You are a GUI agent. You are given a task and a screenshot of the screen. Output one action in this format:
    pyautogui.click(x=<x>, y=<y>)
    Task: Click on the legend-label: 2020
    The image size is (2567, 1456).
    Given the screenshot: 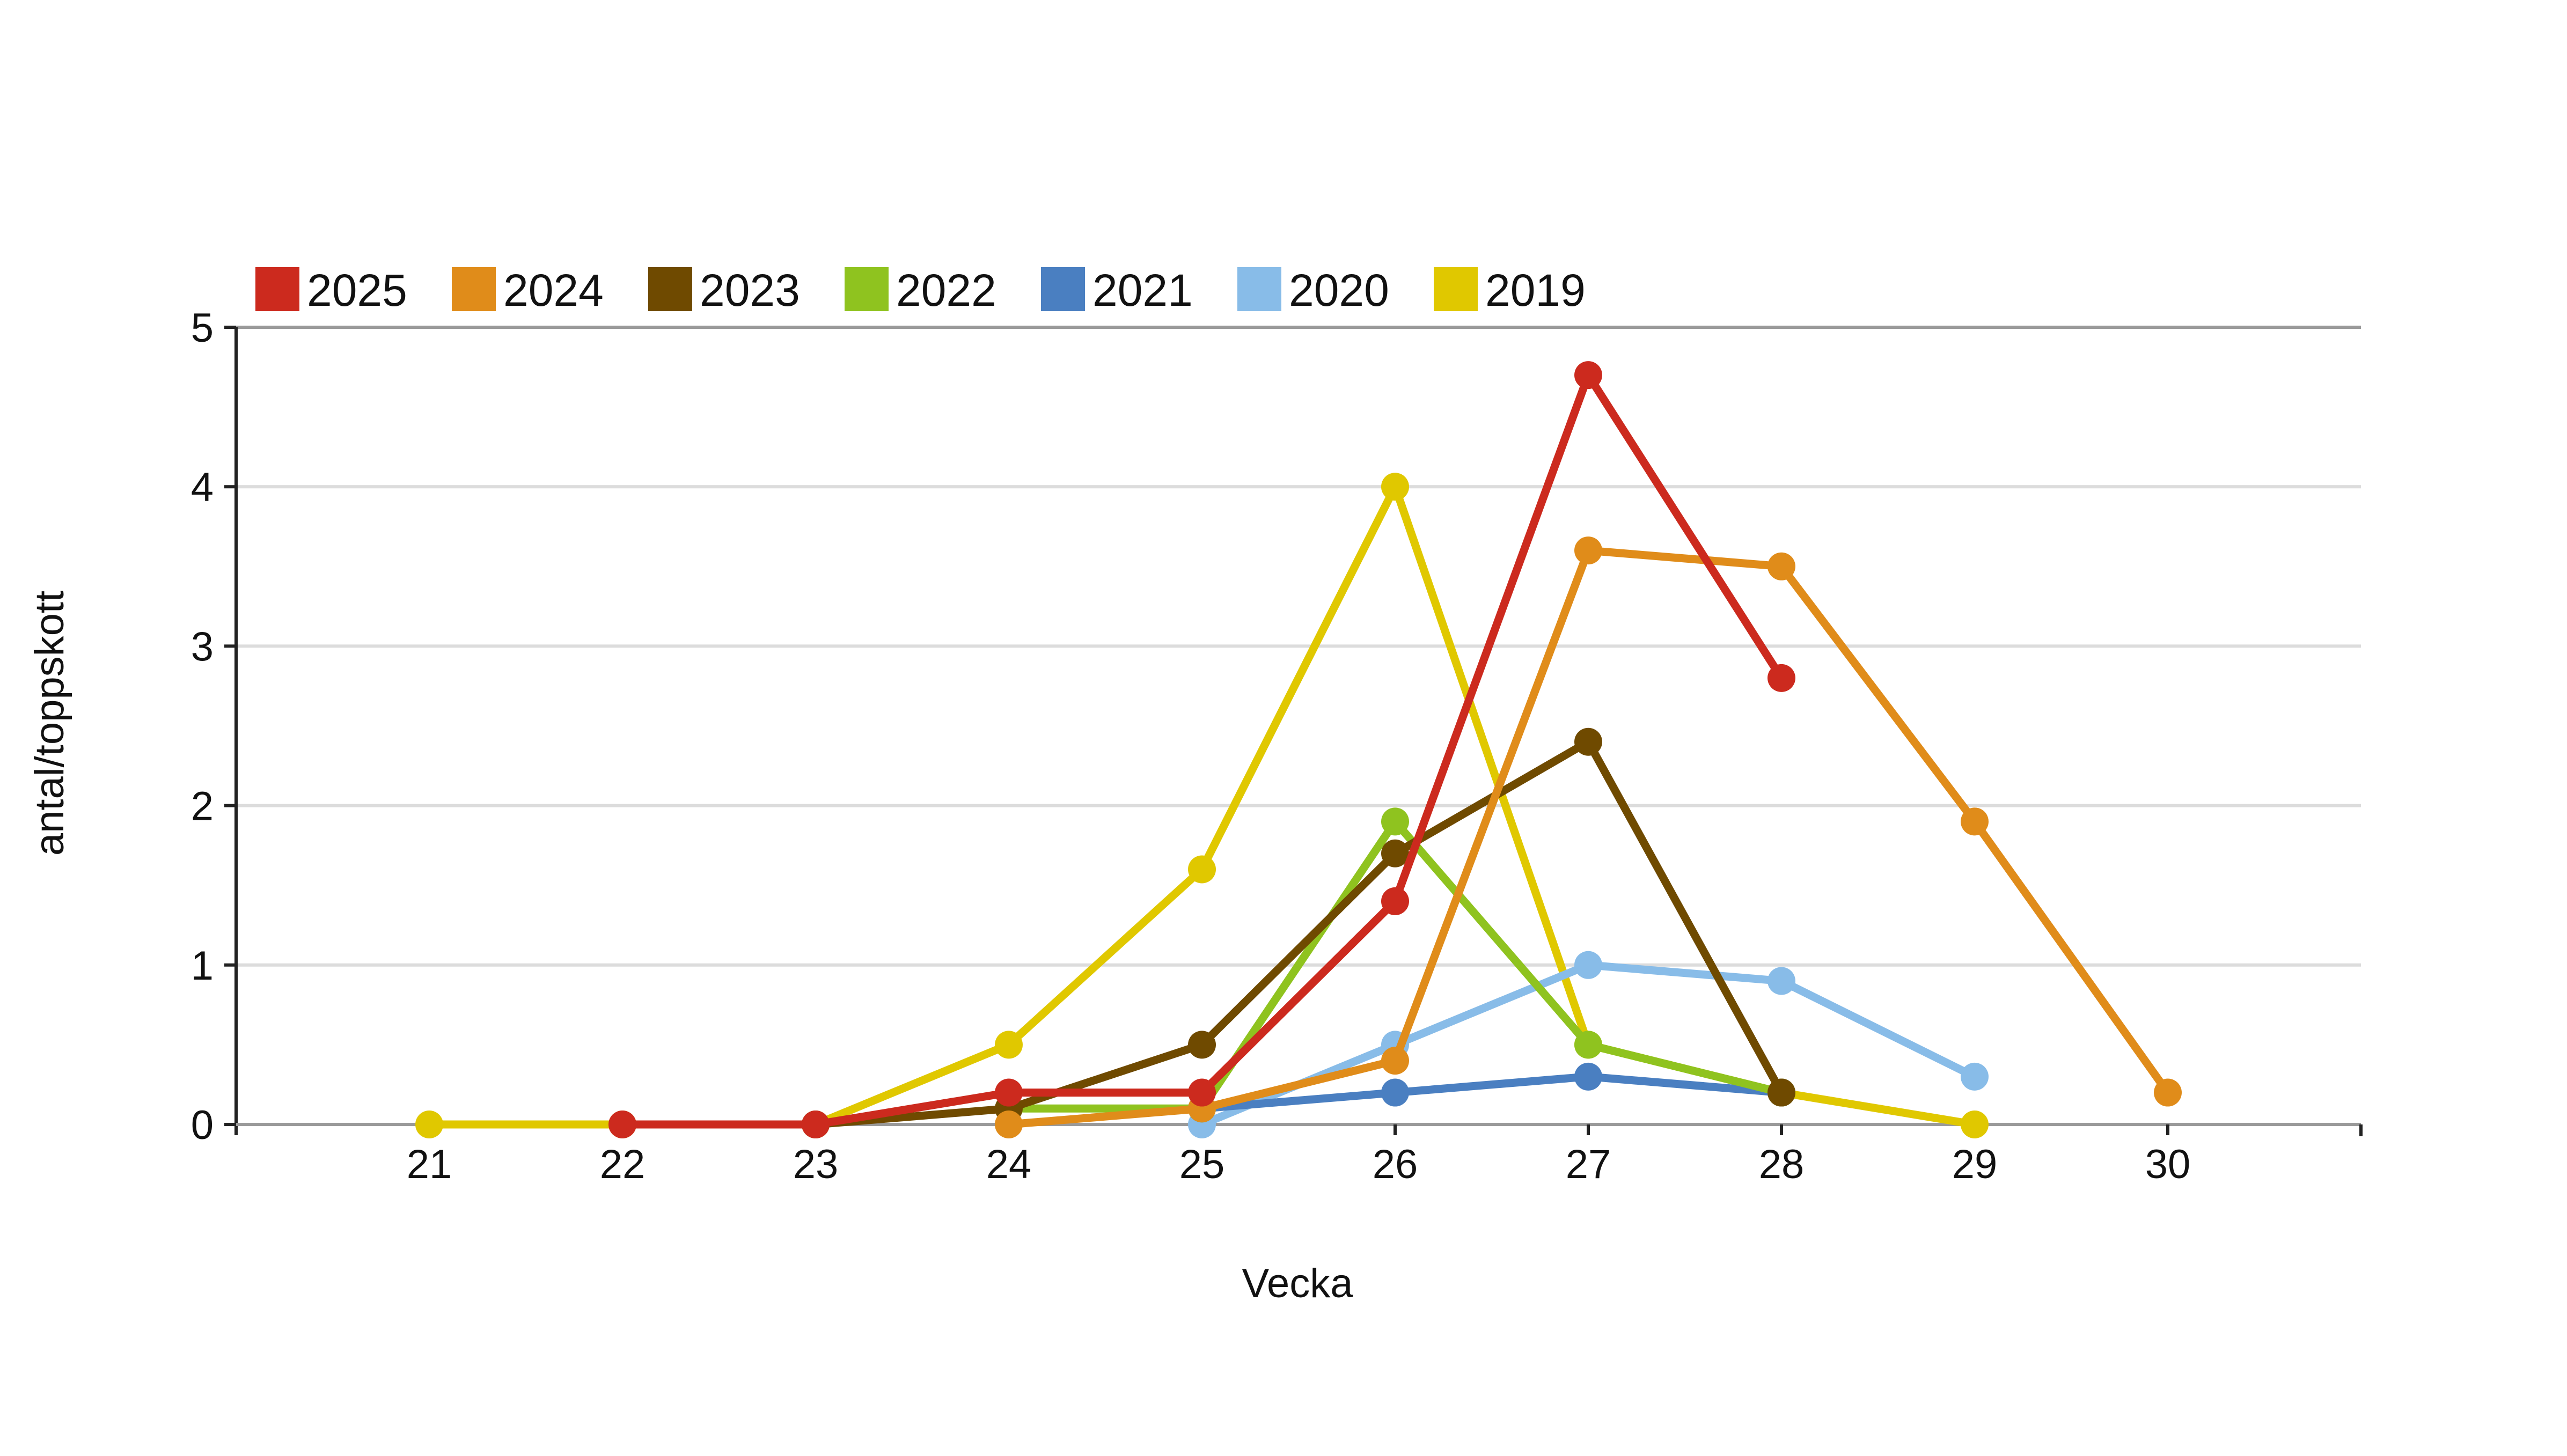 What is the action you would take?
    pyautogui.click(x=1339, y=290)
    